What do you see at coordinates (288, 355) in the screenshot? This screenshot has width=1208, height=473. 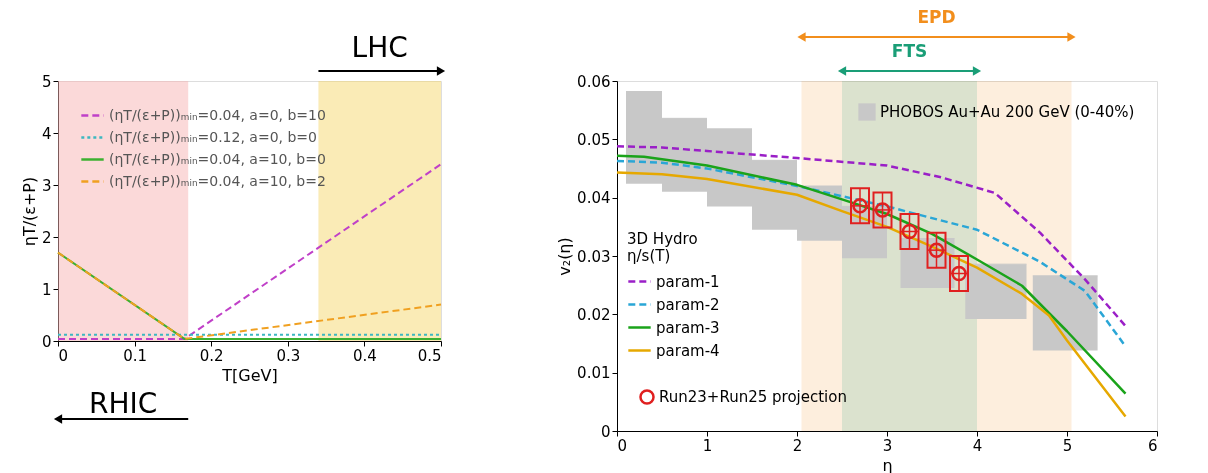 I see `x-tick-label: 0.3` at bounding box center [288, 355].